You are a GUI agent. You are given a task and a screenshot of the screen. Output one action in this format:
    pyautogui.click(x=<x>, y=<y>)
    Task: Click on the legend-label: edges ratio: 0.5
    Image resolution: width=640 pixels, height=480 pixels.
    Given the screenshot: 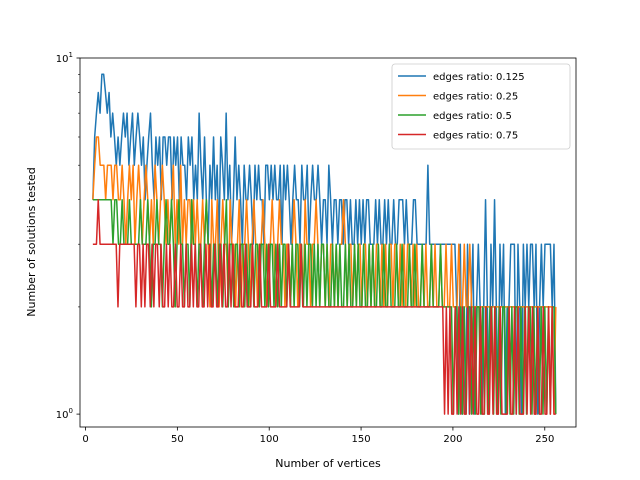 What is the action you would take?
    pyautogui.click(x=472, y=116)
    